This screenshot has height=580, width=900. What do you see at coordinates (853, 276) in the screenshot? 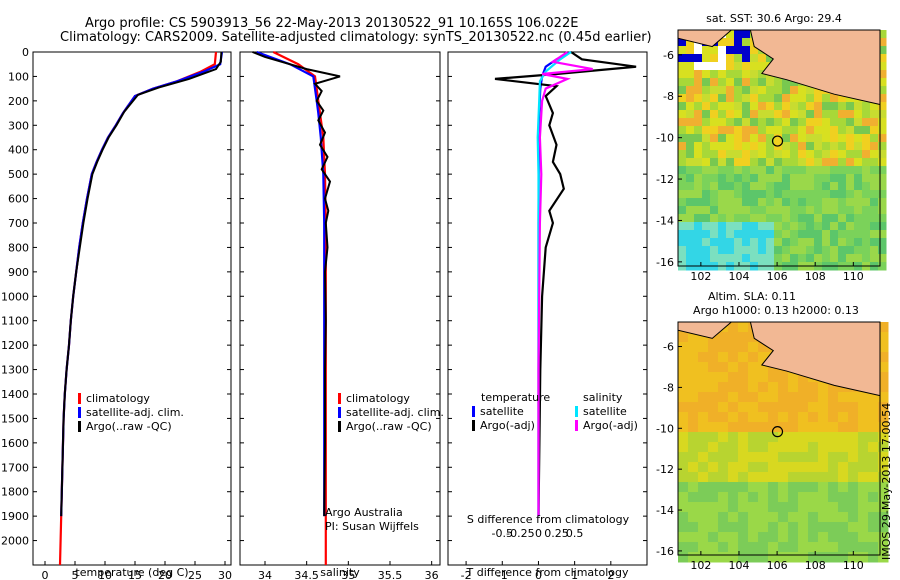
I see `map-x-tick-label: 110` at bounding box center [853, 276].